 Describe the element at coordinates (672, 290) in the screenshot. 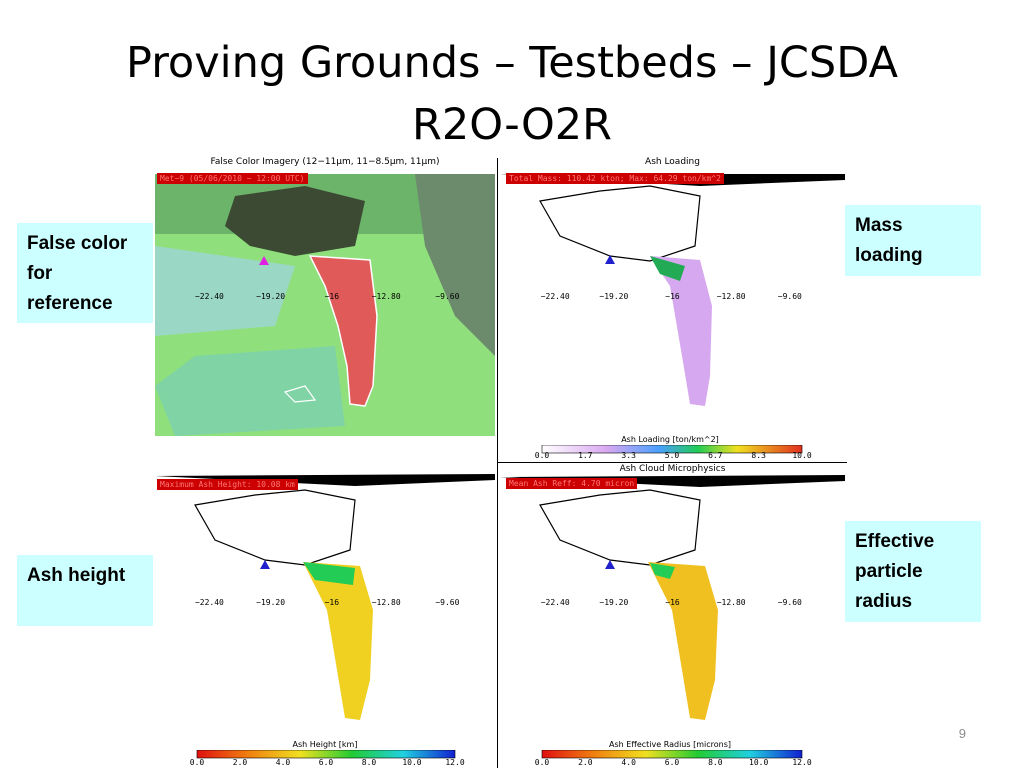

I see `ash-loading-map` at that location.